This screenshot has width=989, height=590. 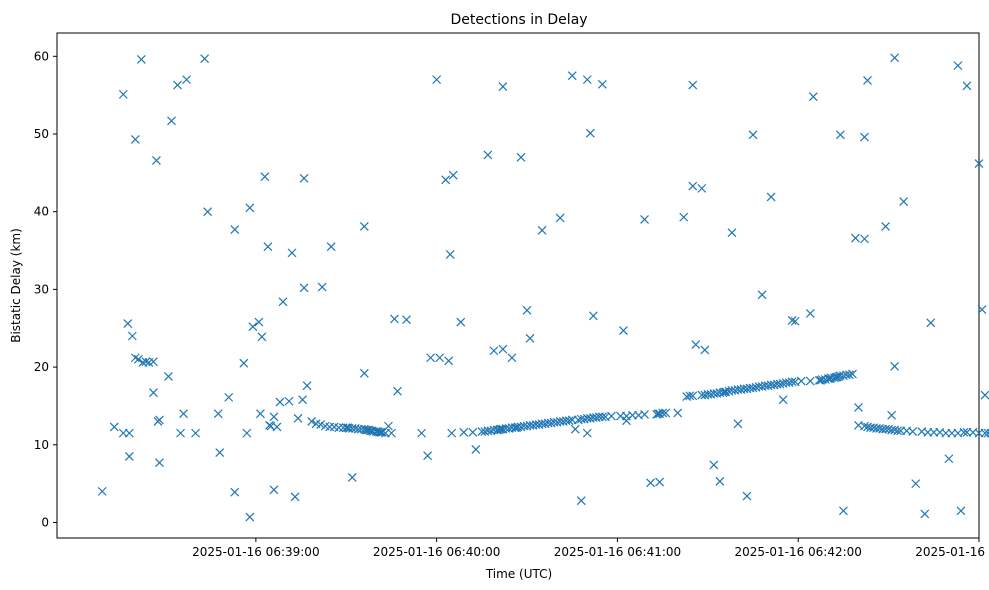 I want to click on y-tick-label: 40, so click(x=41, y=212).